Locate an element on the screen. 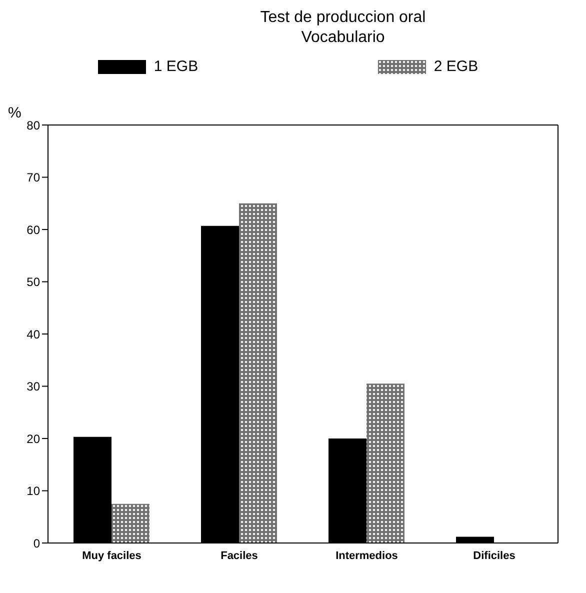 The image size is (586, 593). y-tick-label: 50 is located at coordinates (33, 282).